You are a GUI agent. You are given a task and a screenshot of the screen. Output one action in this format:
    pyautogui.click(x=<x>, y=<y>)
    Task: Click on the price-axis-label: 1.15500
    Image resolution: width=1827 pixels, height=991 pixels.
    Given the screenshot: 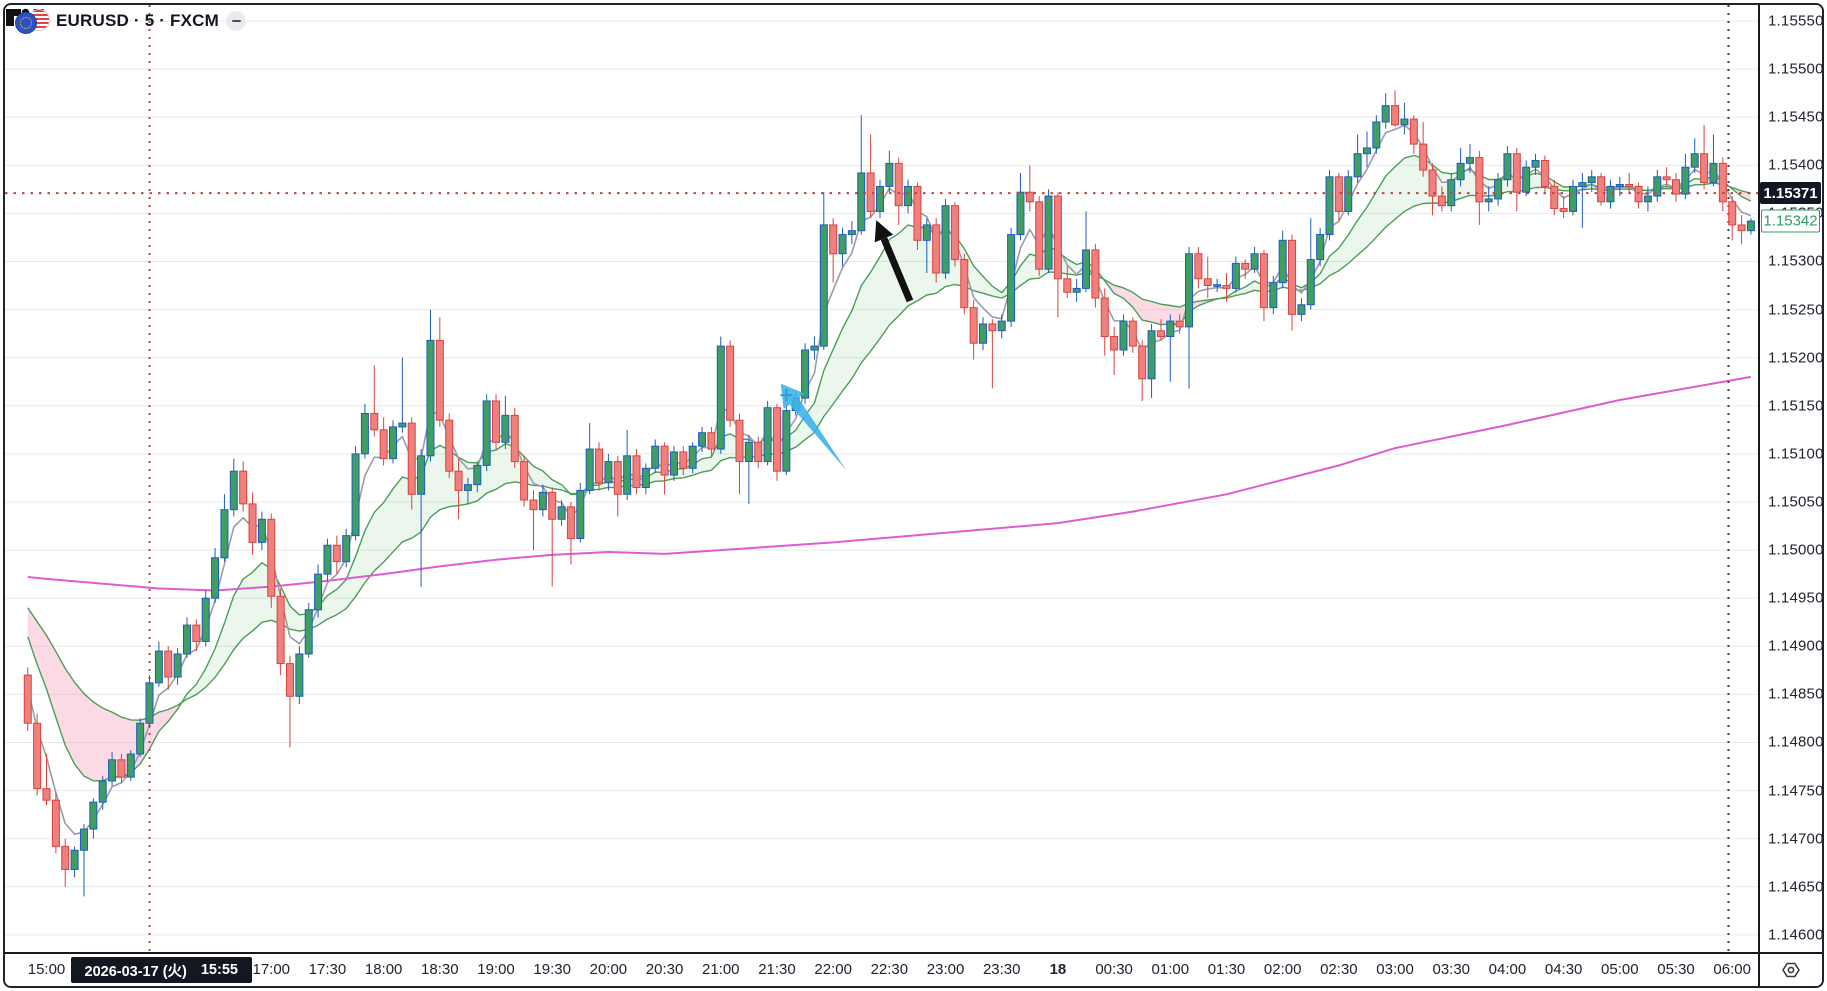 What is the action you would take?
    pyautogui.click(x=1796, y=69)
    